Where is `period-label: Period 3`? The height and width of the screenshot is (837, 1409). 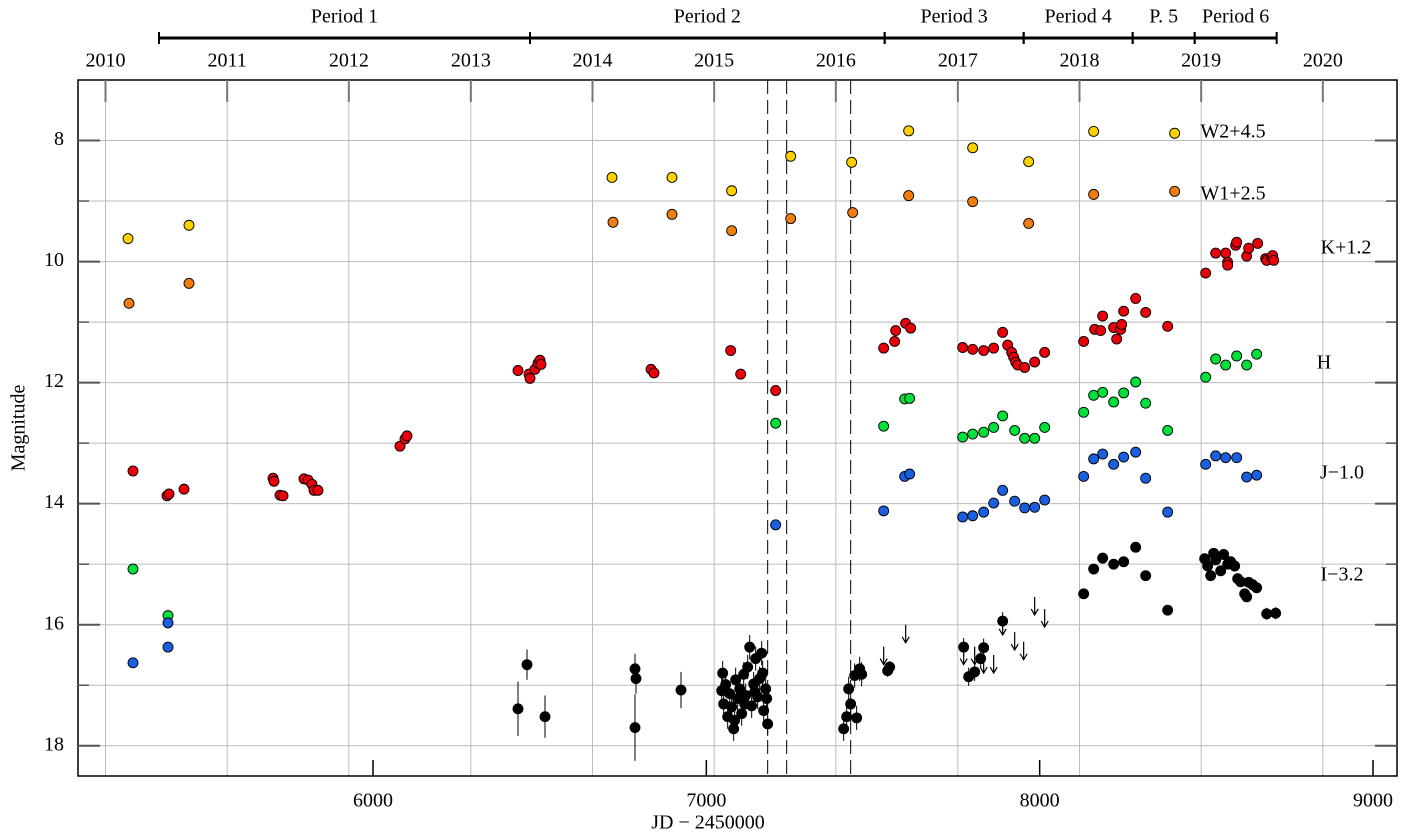
period-label: Period 3 is located at coordinates (954, 17).